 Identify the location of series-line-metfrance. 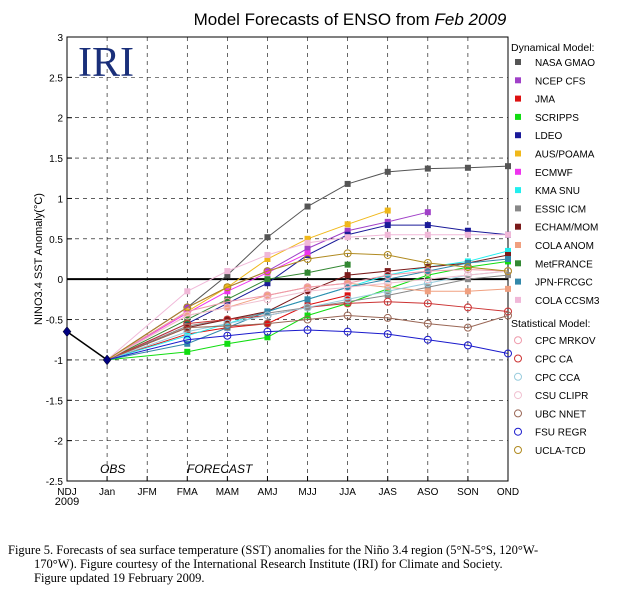
(227, 312).